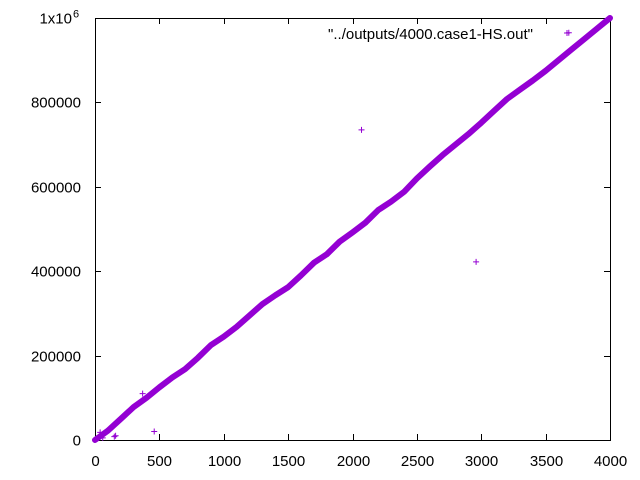 This screenshot has width=640, height=480. I want to click on legend-label: "../outputs/4000.case1-HS.out", so click(430, 34).